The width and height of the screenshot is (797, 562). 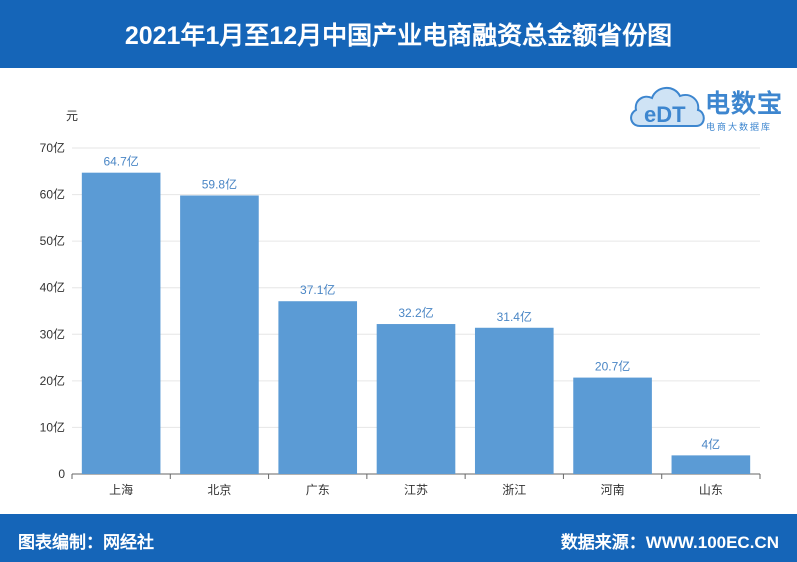 I want to click on y-tick-label: 40亿, so click(x=52, y=287).